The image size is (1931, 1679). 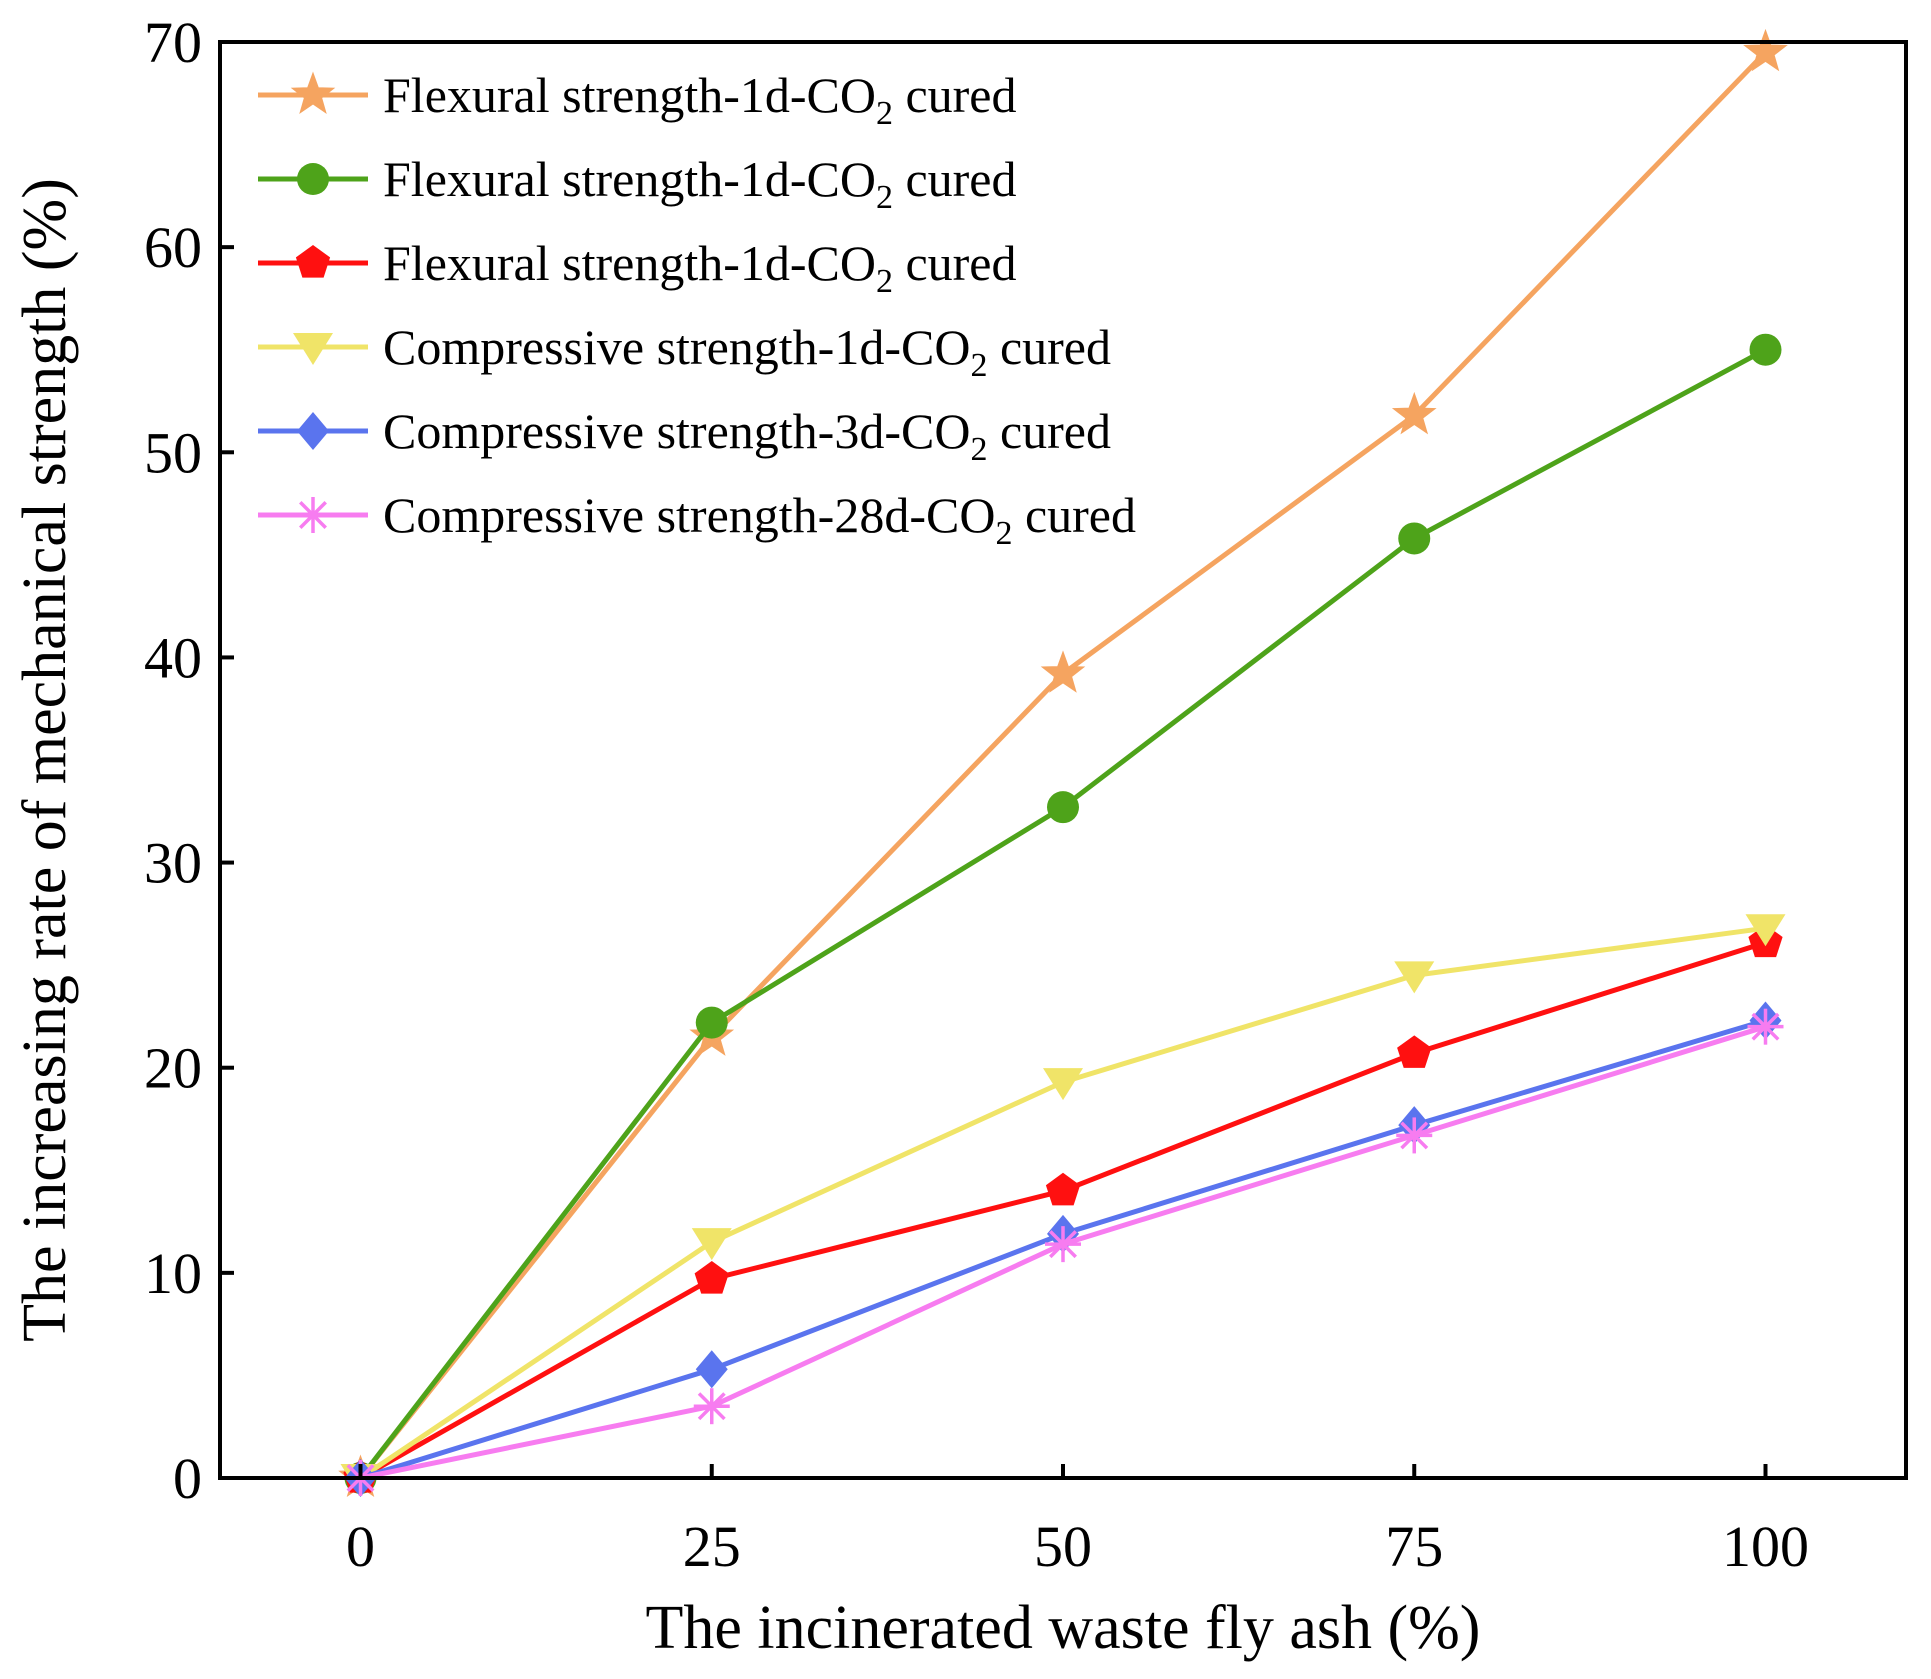 I want to click on legend-item: Compressive strength-1d-CO2 cured, so click(x=684, y=351).